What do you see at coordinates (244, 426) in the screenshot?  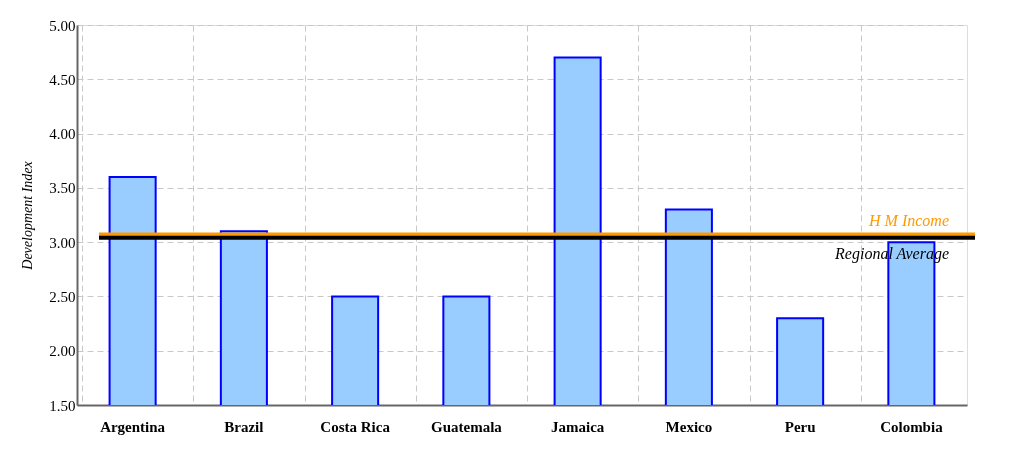 I see `x-tick-label: Brazil` at bounding box center [244, 426].